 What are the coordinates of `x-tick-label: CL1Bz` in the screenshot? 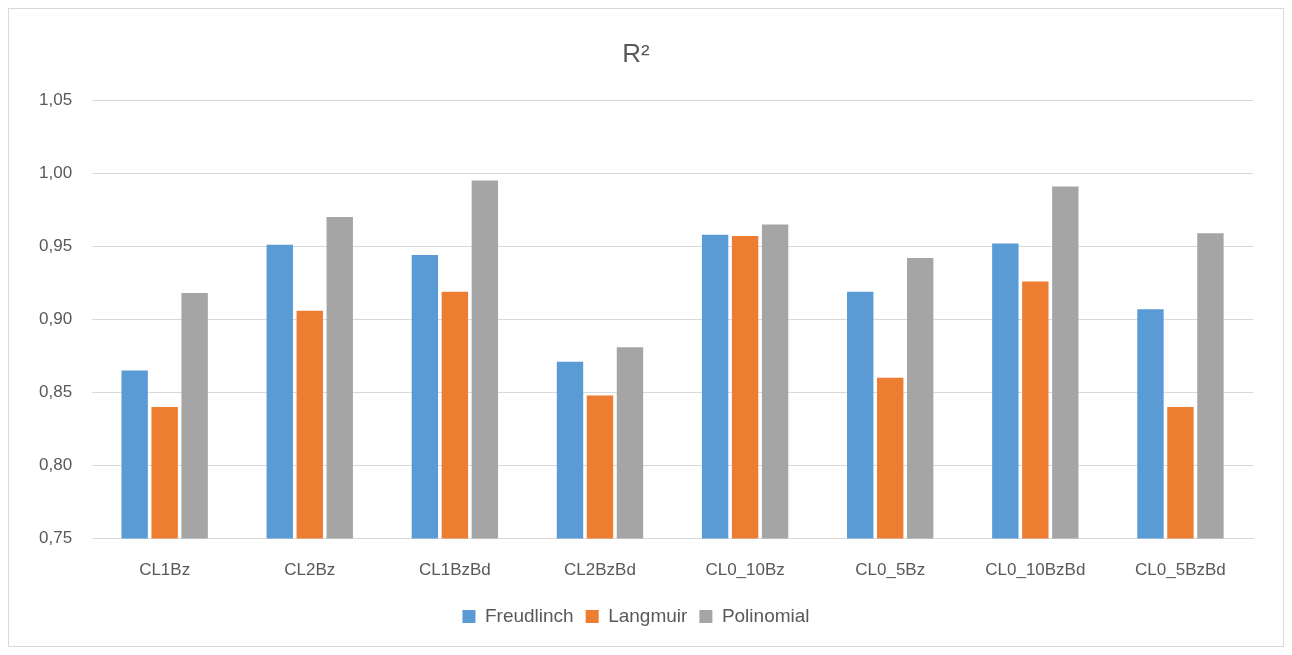 It's located at (165, 570).